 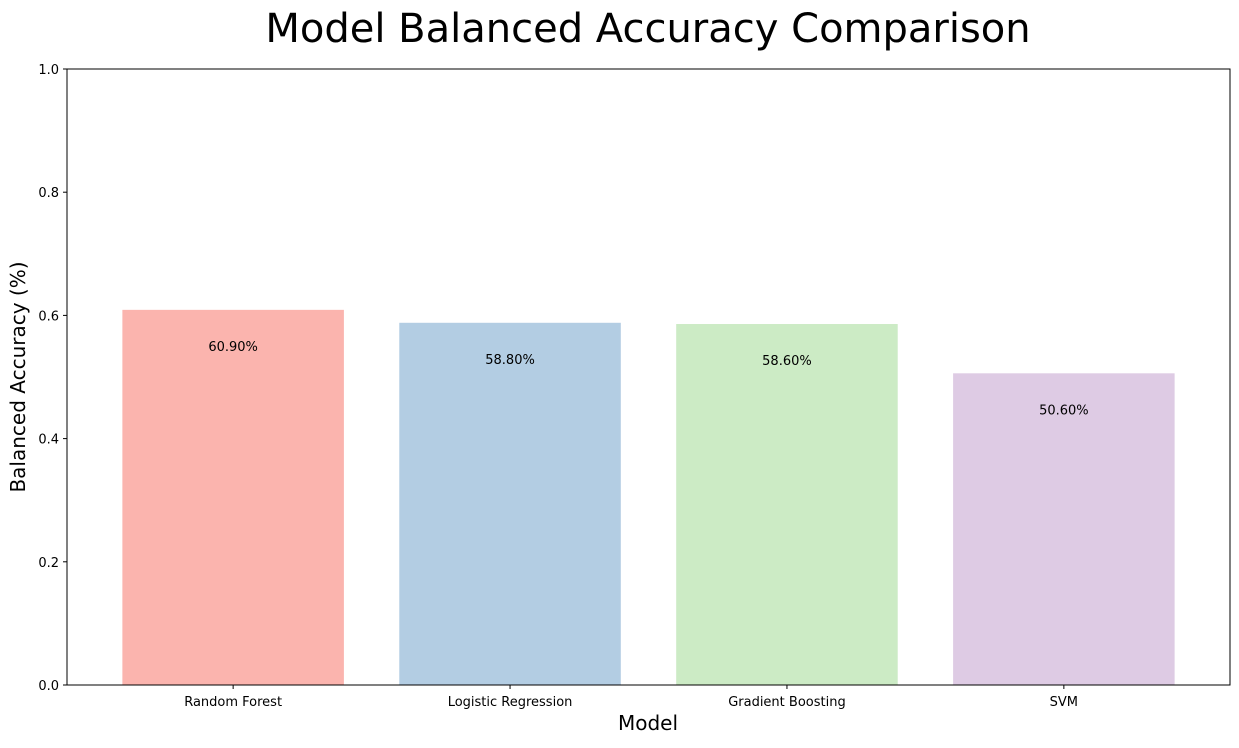 I want to click on y-tick-label: 1.0, so click(x=48, y=70).